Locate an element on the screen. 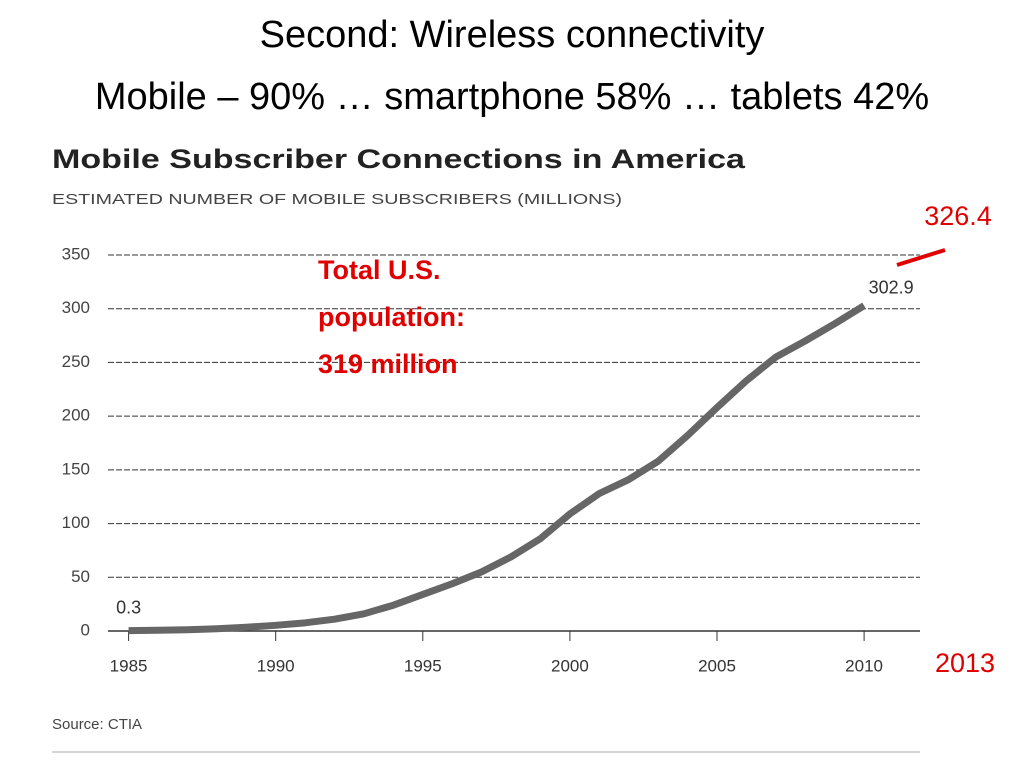  y-tick-label: 350 is located at coordinates (76, 253).